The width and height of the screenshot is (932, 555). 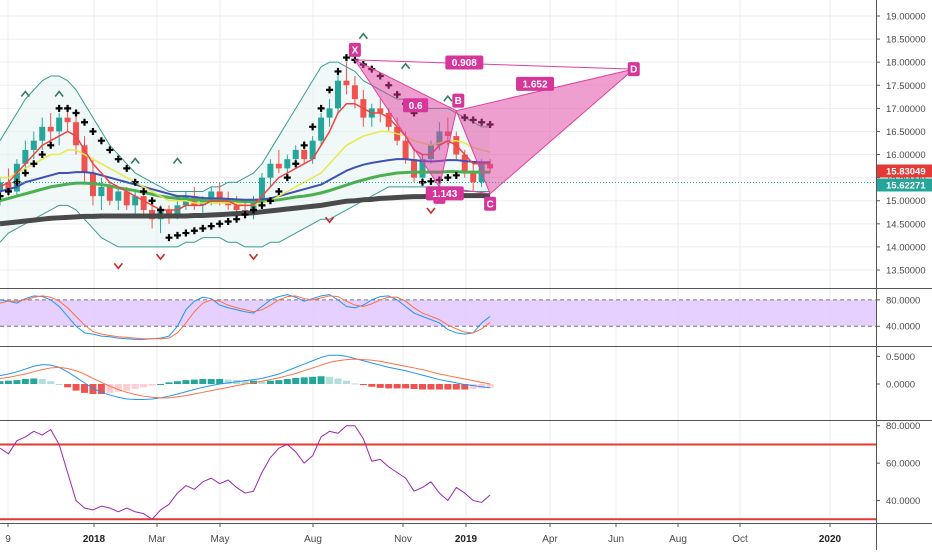 I want to click on time-tick-label: Jun, so click(x=616, y=539).